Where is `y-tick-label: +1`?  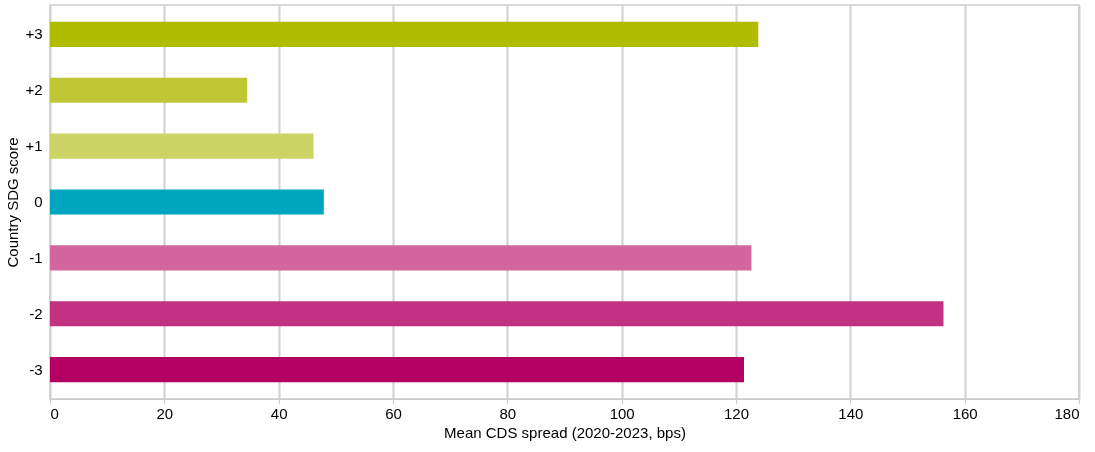 y-tick-label: +1 is located at coordinates (34, 146).